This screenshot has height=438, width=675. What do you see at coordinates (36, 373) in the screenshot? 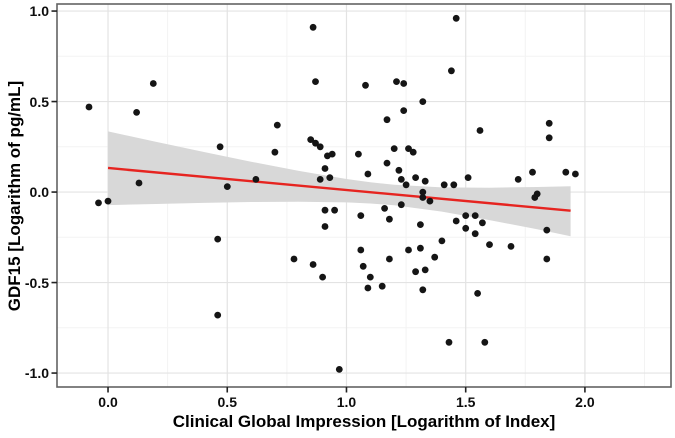
I see `y-tick-label: -1.0` at bounding box center [36, 373].